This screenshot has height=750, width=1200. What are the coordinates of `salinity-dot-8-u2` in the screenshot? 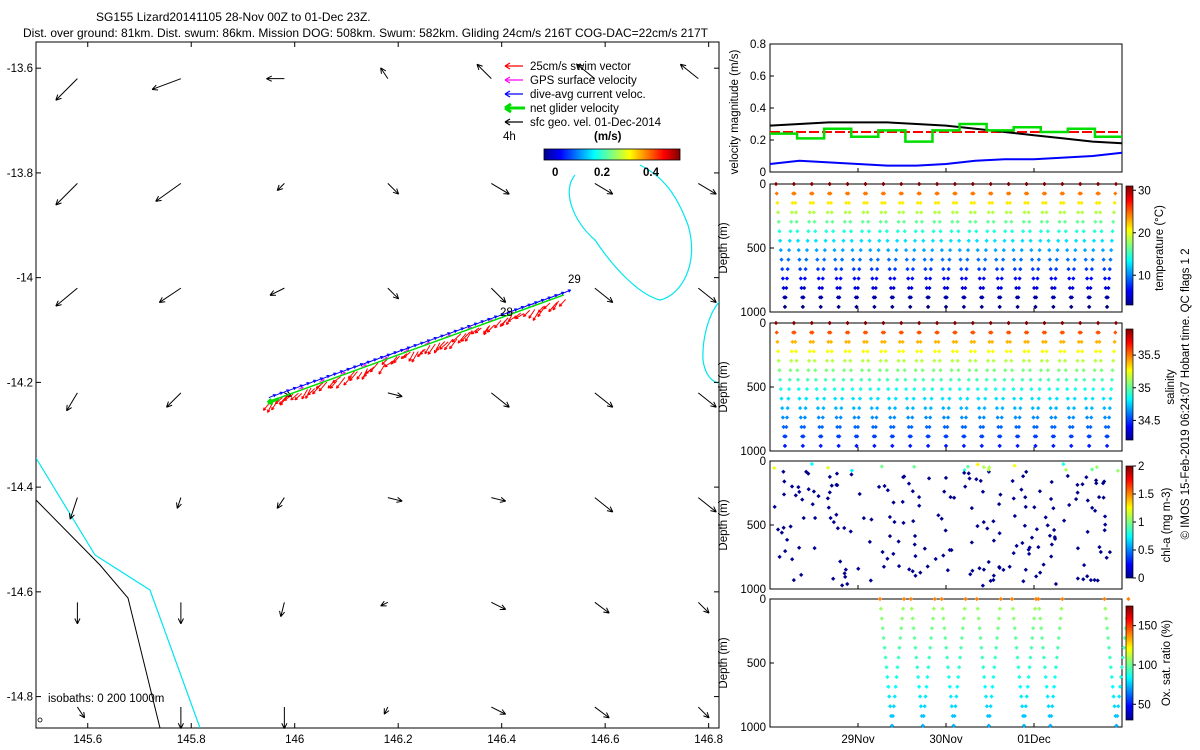 It's located at (935, 342).